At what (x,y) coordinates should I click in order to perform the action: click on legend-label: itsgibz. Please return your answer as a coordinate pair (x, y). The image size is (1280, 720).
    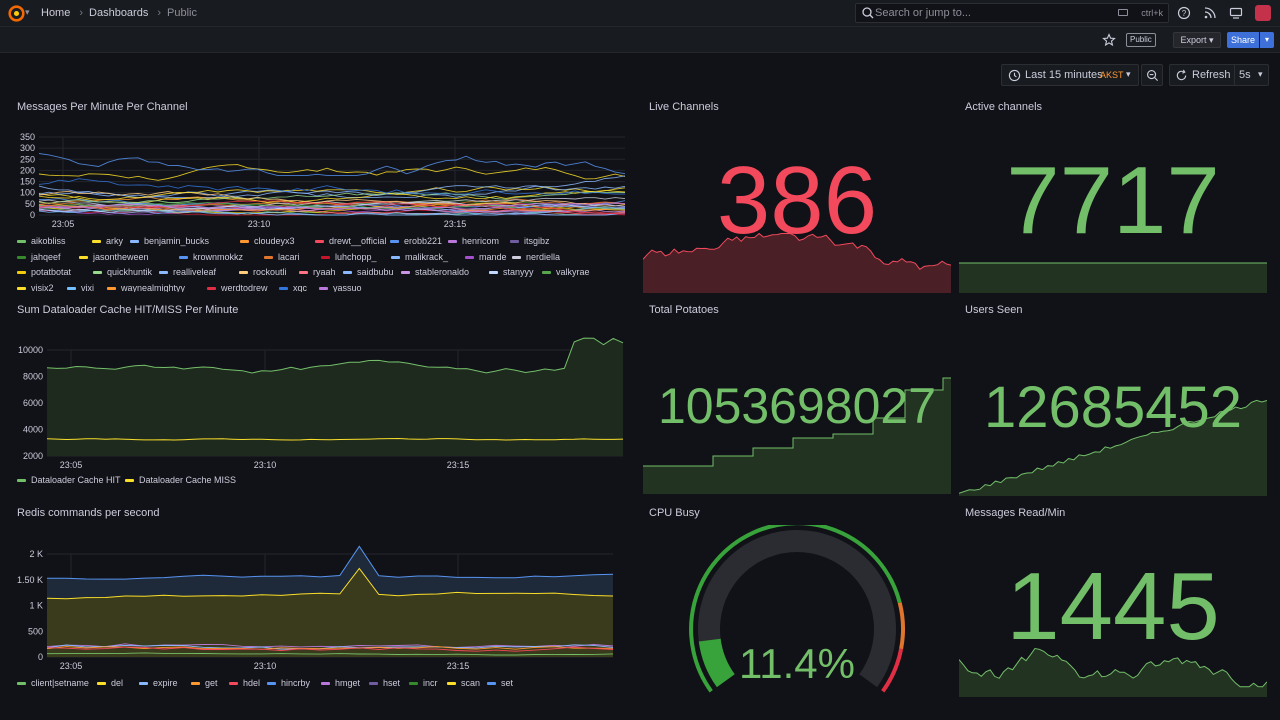
    Looking at the image, I should click on (537, 241).